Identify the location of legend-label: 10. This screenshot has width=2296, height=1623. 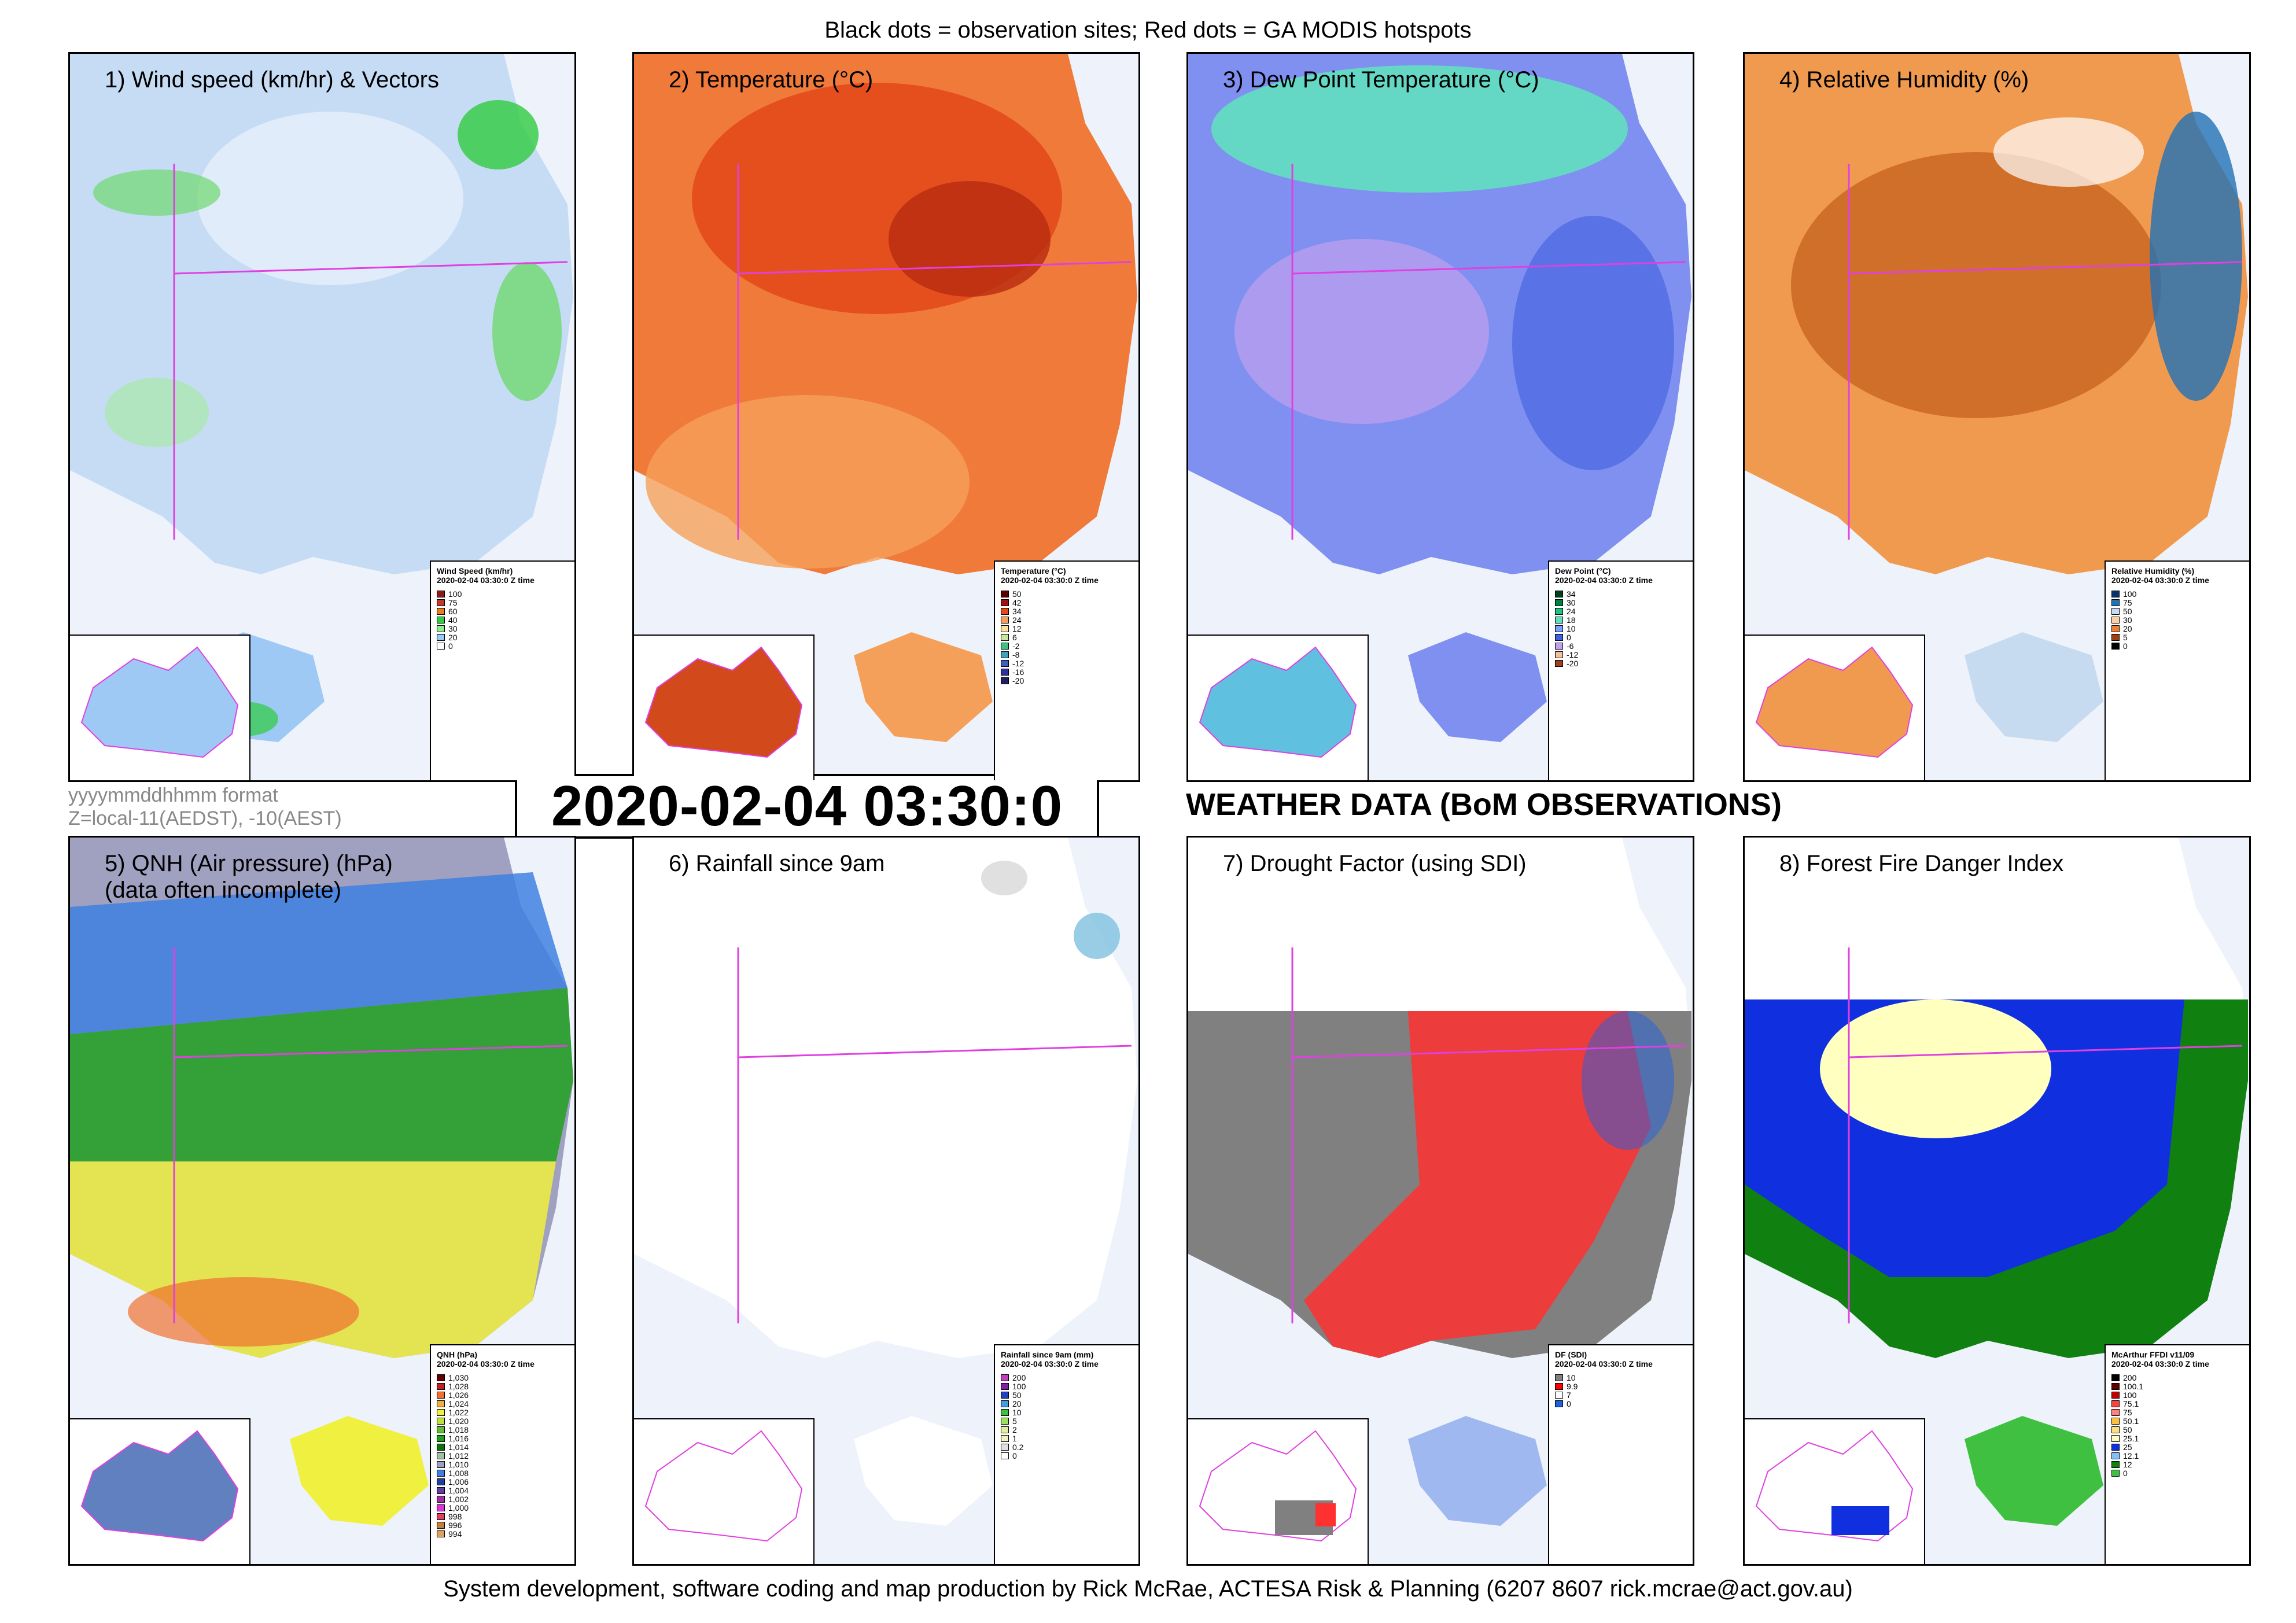
(1571, 629).